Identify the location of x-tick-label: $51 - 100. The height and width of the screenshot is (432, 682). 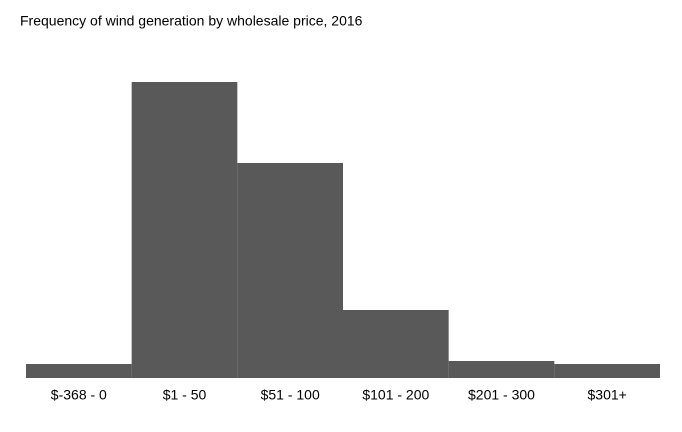
(290, 395).